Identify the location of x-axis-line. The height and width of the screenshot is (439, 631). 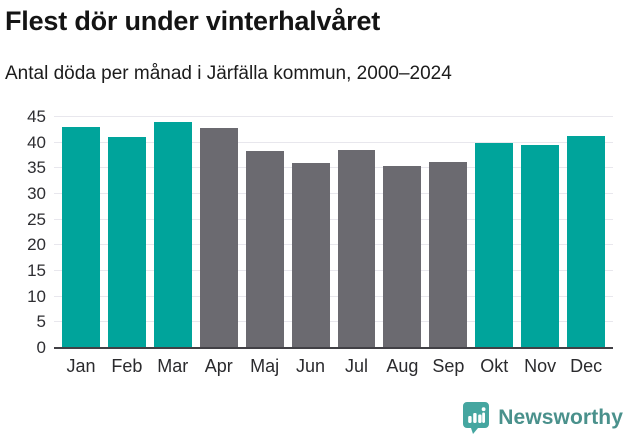
(333, 348).